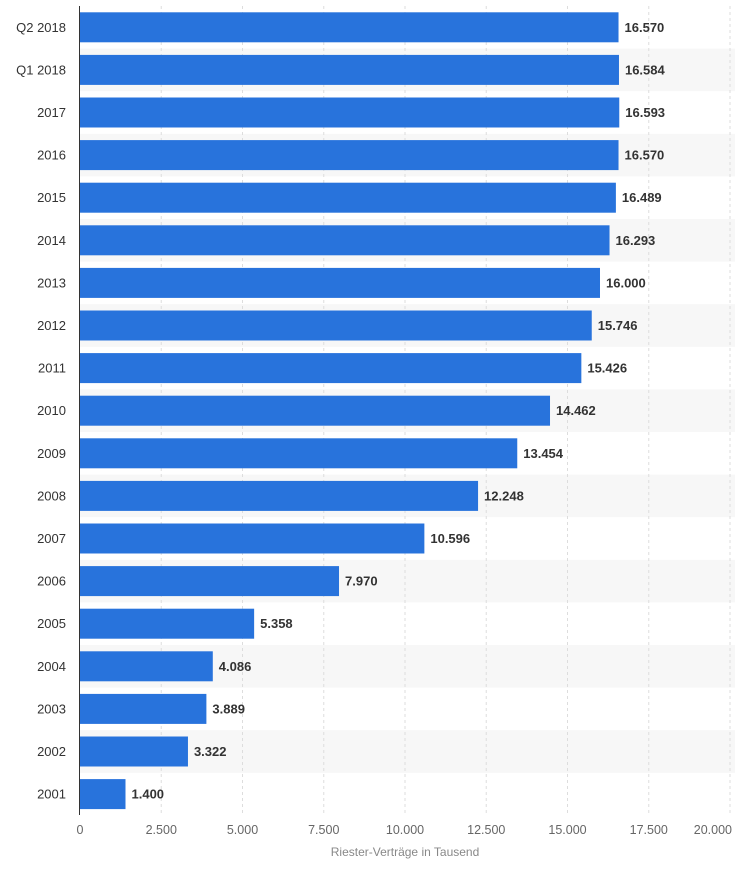  Describe the element at coordinates (210, 751) in the screenshot. I see `value-label: 3.322` at that location.